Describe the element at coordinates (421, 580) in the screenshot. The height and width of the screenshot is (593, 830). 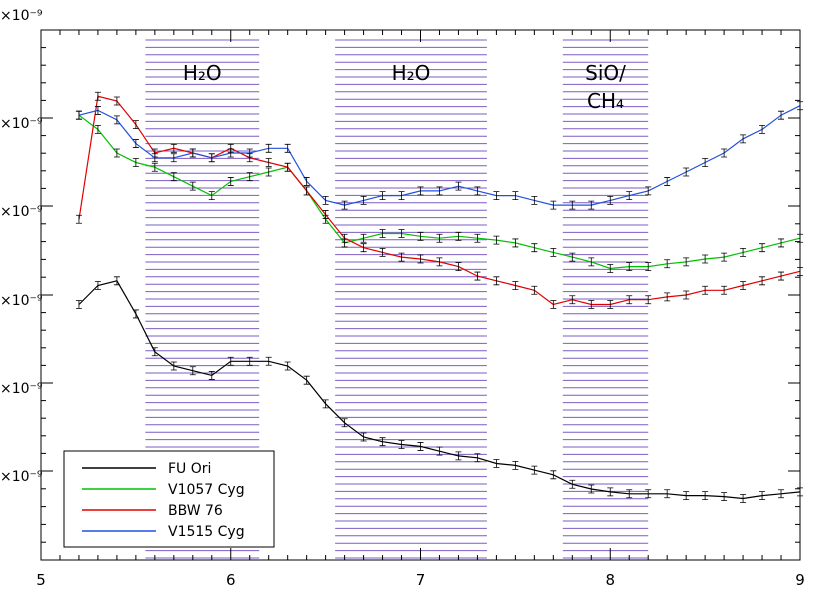
I see `x-tick-label: 7` at that location.